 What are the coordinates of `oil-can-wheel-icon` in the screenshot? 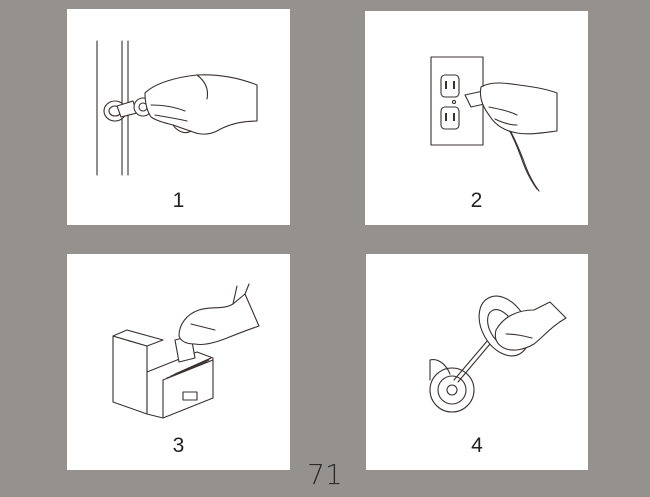 It's located at (498, 354).